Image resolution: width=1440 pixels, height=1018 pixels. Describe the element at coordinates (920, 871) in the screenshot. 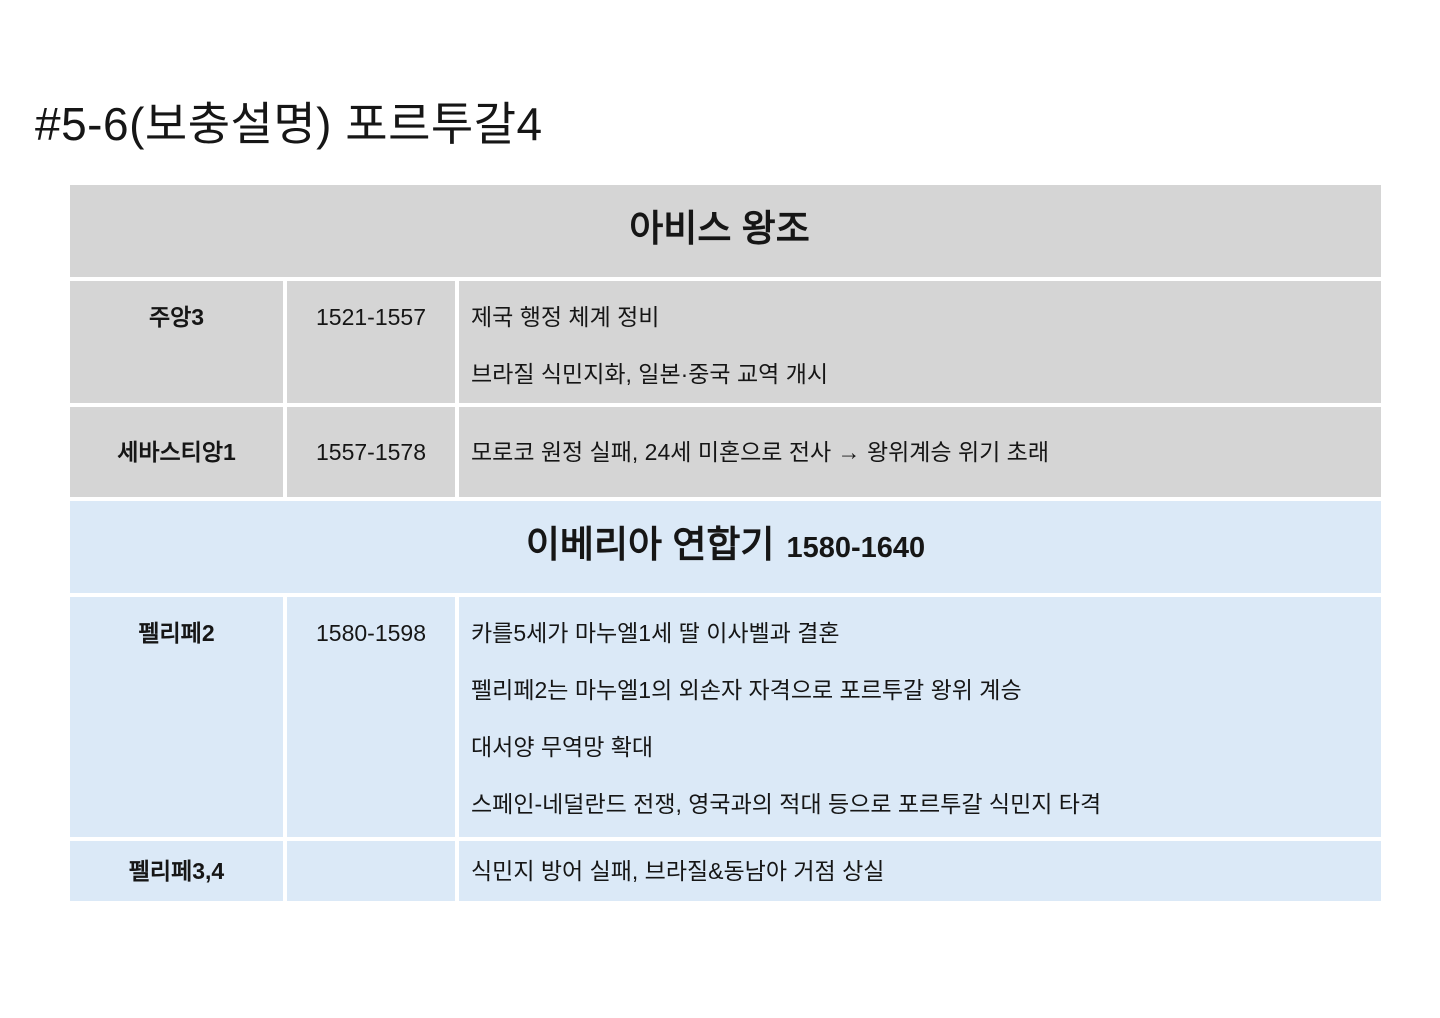

I see `ruler-description: 식민지 방어 실패, 브라질&동남아 거점 상실` at that location.